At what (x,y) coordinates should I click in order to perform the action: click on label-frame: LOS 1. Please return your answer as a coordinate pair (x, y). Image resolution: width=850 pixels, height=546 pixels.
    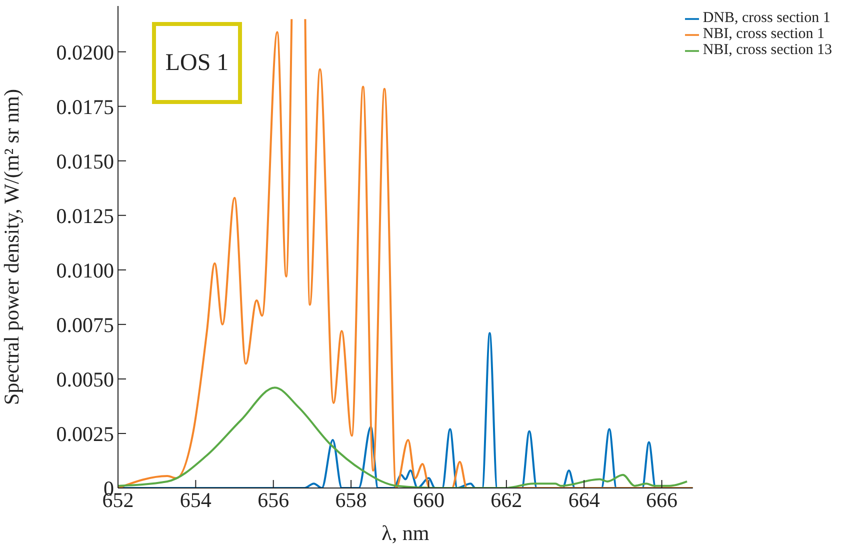
    Looking at the image, I should click on (197, 63).